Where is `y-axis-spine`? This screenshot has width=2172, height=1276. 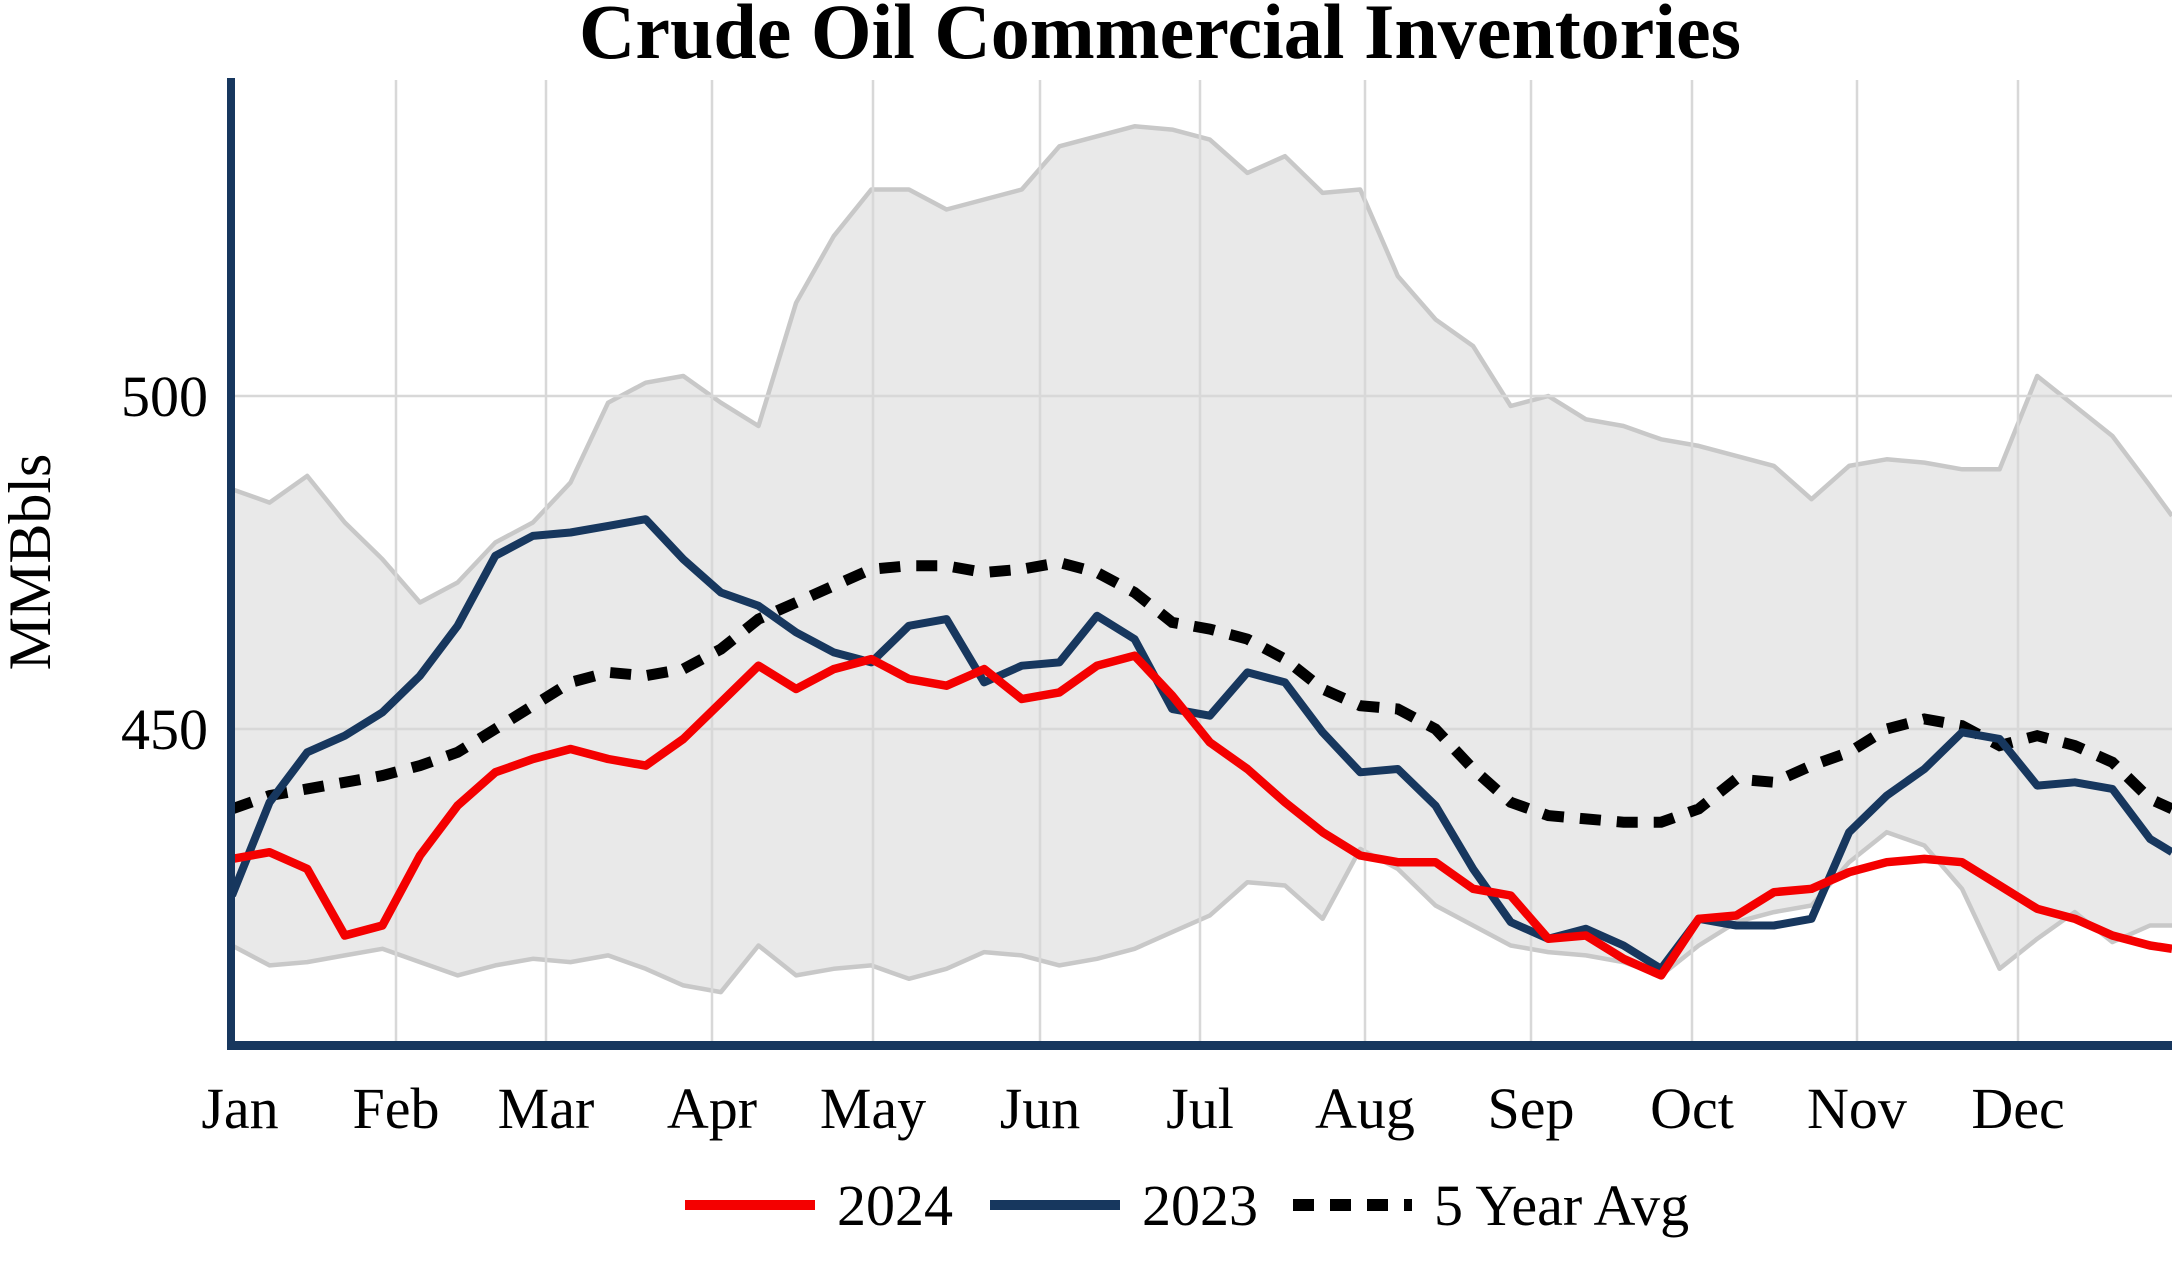
y-axis-spine is located at coordinates (231, 564).